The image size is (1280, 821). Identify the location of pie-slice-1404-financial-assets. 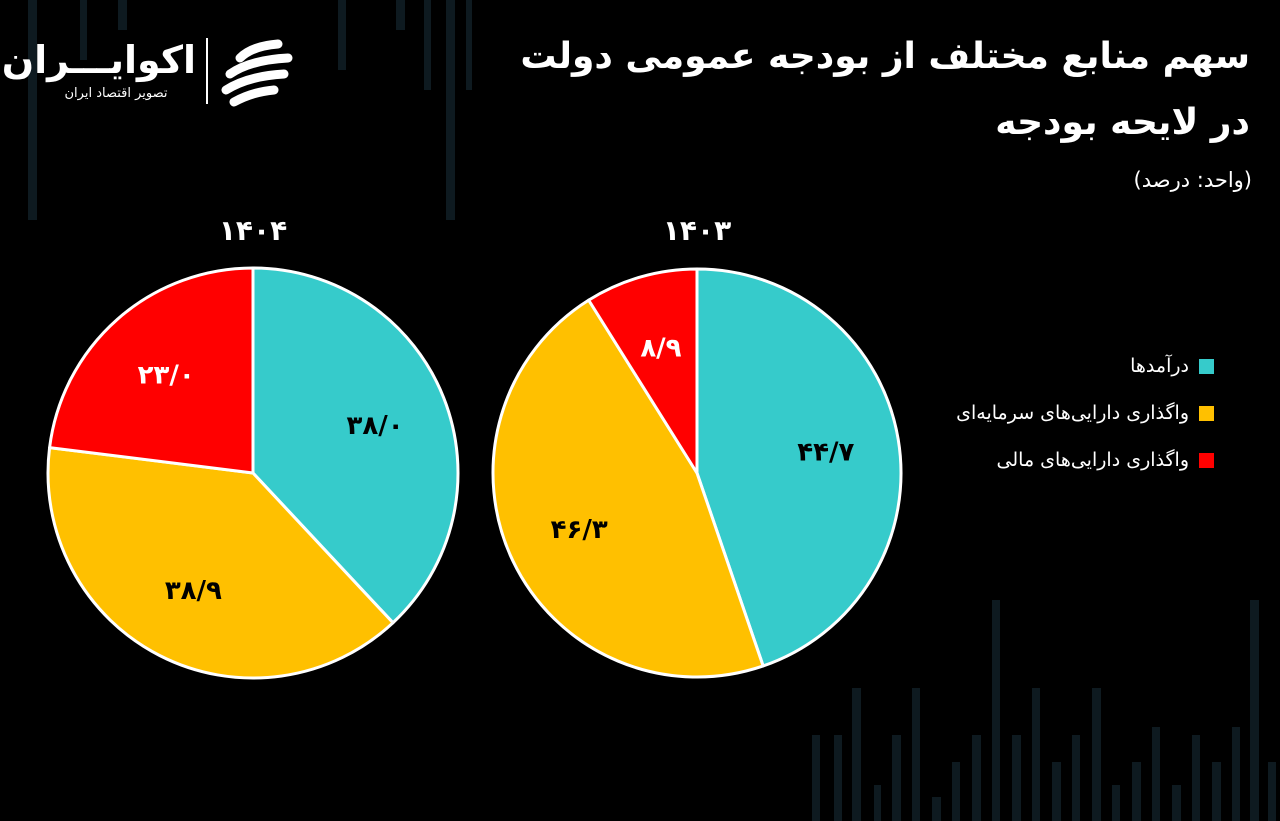
(151, 370).